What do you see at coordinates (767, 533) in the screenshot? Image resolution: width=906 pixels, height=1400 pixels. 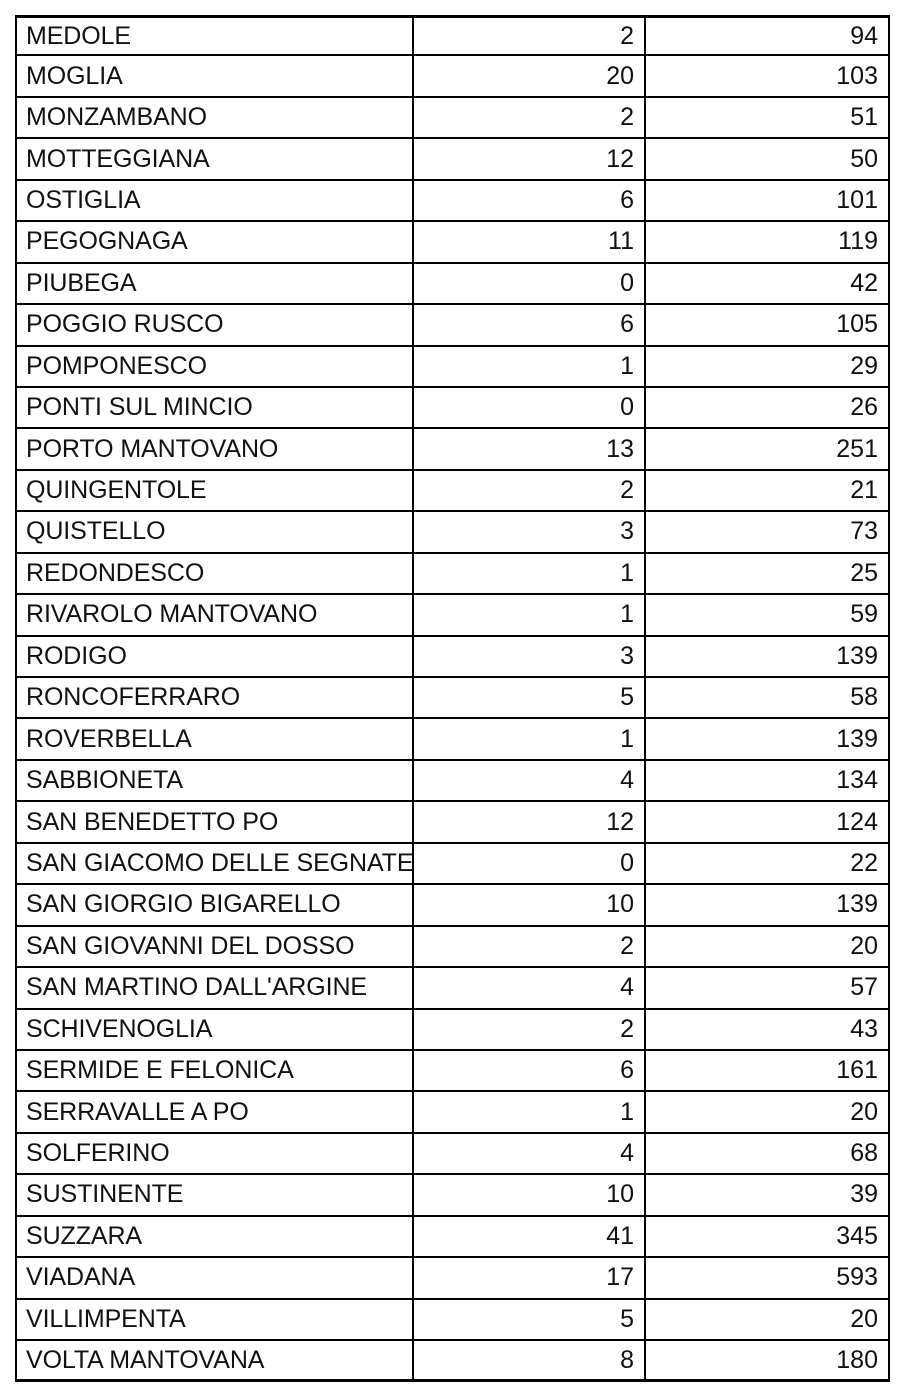 I see `cell-value-2: 73` at bounding box center [767, 533].